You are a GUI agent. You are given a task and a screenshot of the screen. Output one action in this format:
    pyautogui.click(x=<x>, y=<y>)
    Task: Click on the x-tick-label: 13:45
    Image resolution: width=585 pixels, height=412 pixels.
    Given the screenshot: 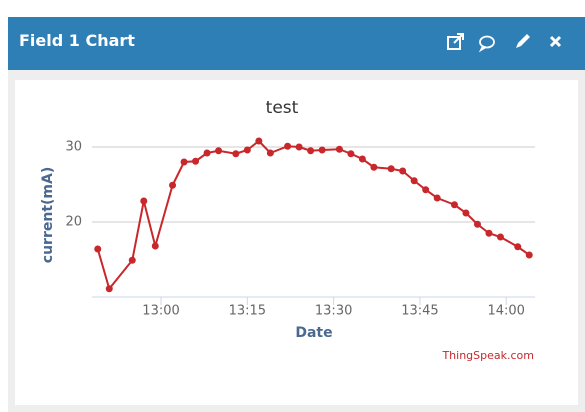 What is the action you would take?
    pyautogui.click(x=419, y=311)
    